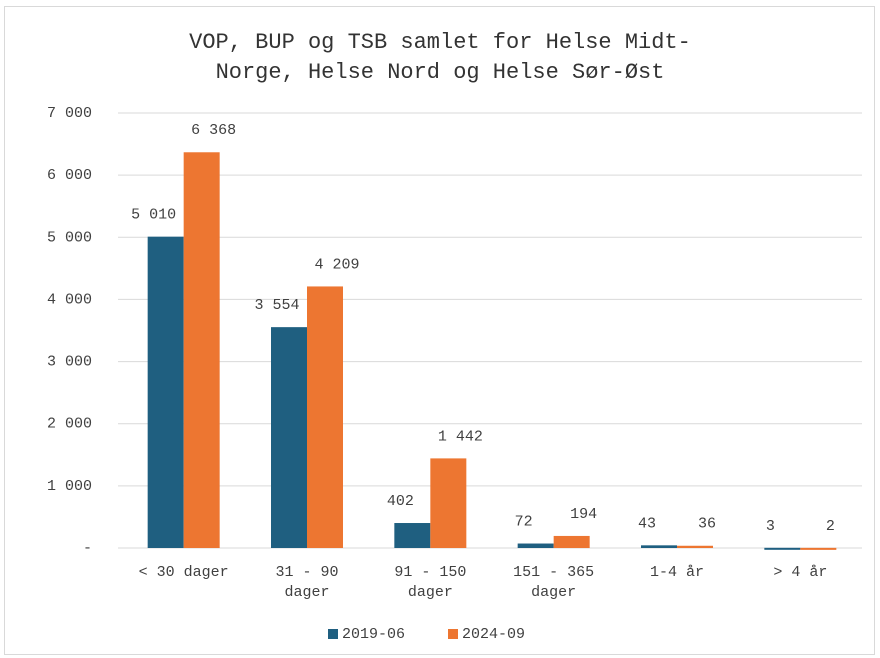  What do you see at coordinates (460, 436) in the screenshot?
I see `data-label: 1 442` at bounding box center [460, 436].